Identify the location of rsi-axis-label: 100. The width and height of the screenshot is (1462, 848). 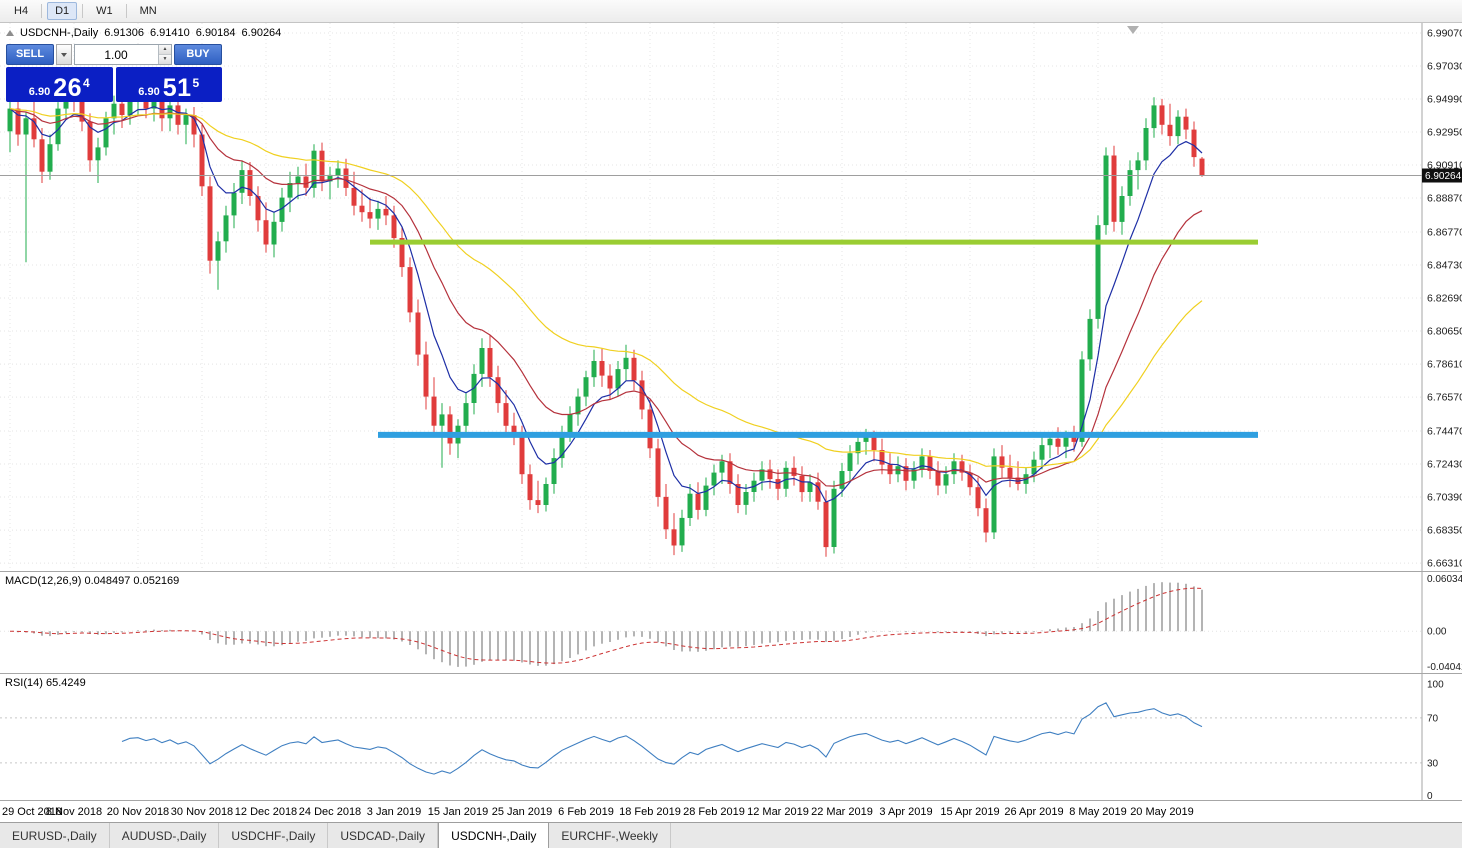
(1435, 685).